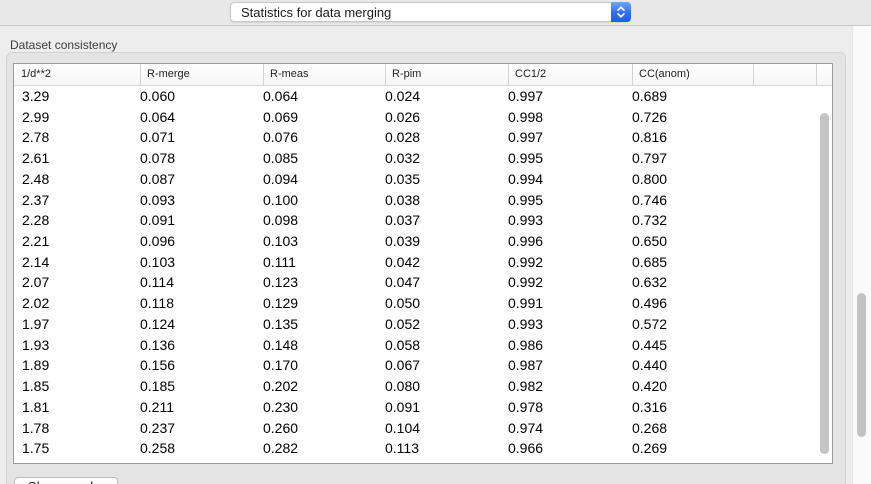  What do you see at coordinates (423, 365) in the screenshot?
I see `table-row: 1.89 0.156 0.170 0.067 0.987 0.440` at bounding box center [423, 365].